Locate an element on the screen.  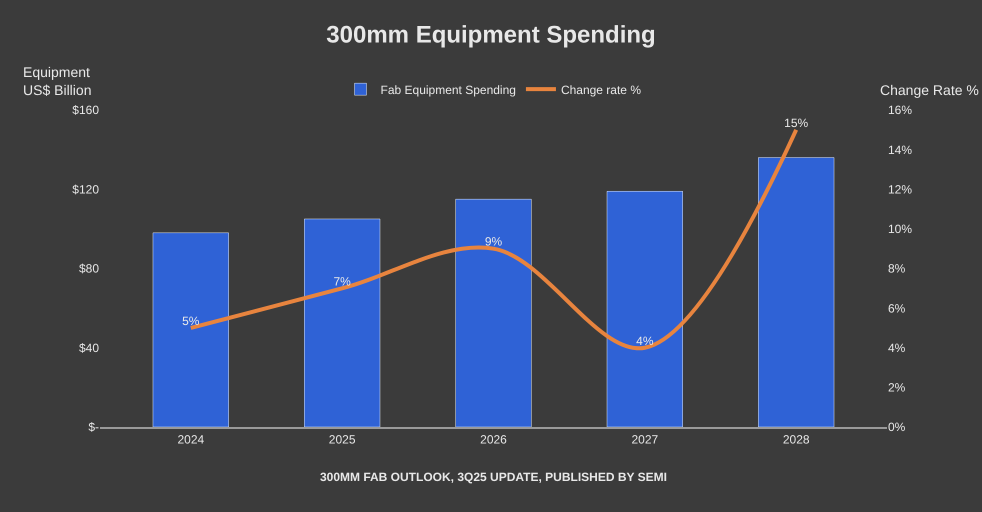
y2-tick-label: 12% is located at coordinates (900, 189).